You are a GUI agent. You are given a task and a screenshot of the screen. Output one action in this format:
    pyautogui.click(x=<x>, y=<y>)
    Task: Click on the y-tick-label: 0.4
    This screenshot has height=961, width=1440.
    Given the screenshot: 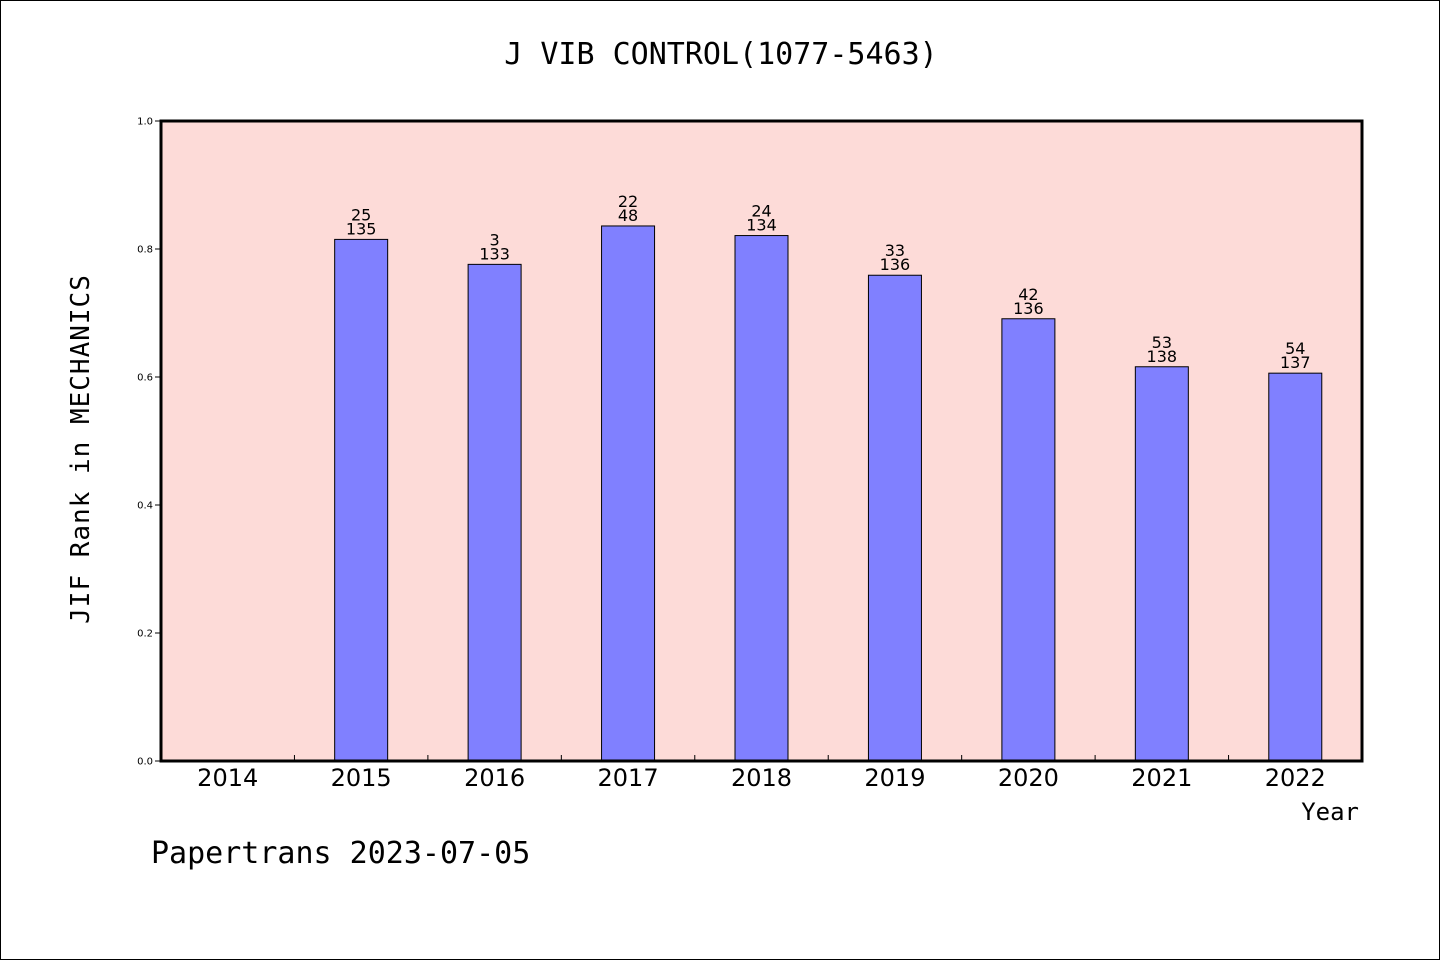 What is the action you would take?
    pyautogui.click(x=145, y=506)
    